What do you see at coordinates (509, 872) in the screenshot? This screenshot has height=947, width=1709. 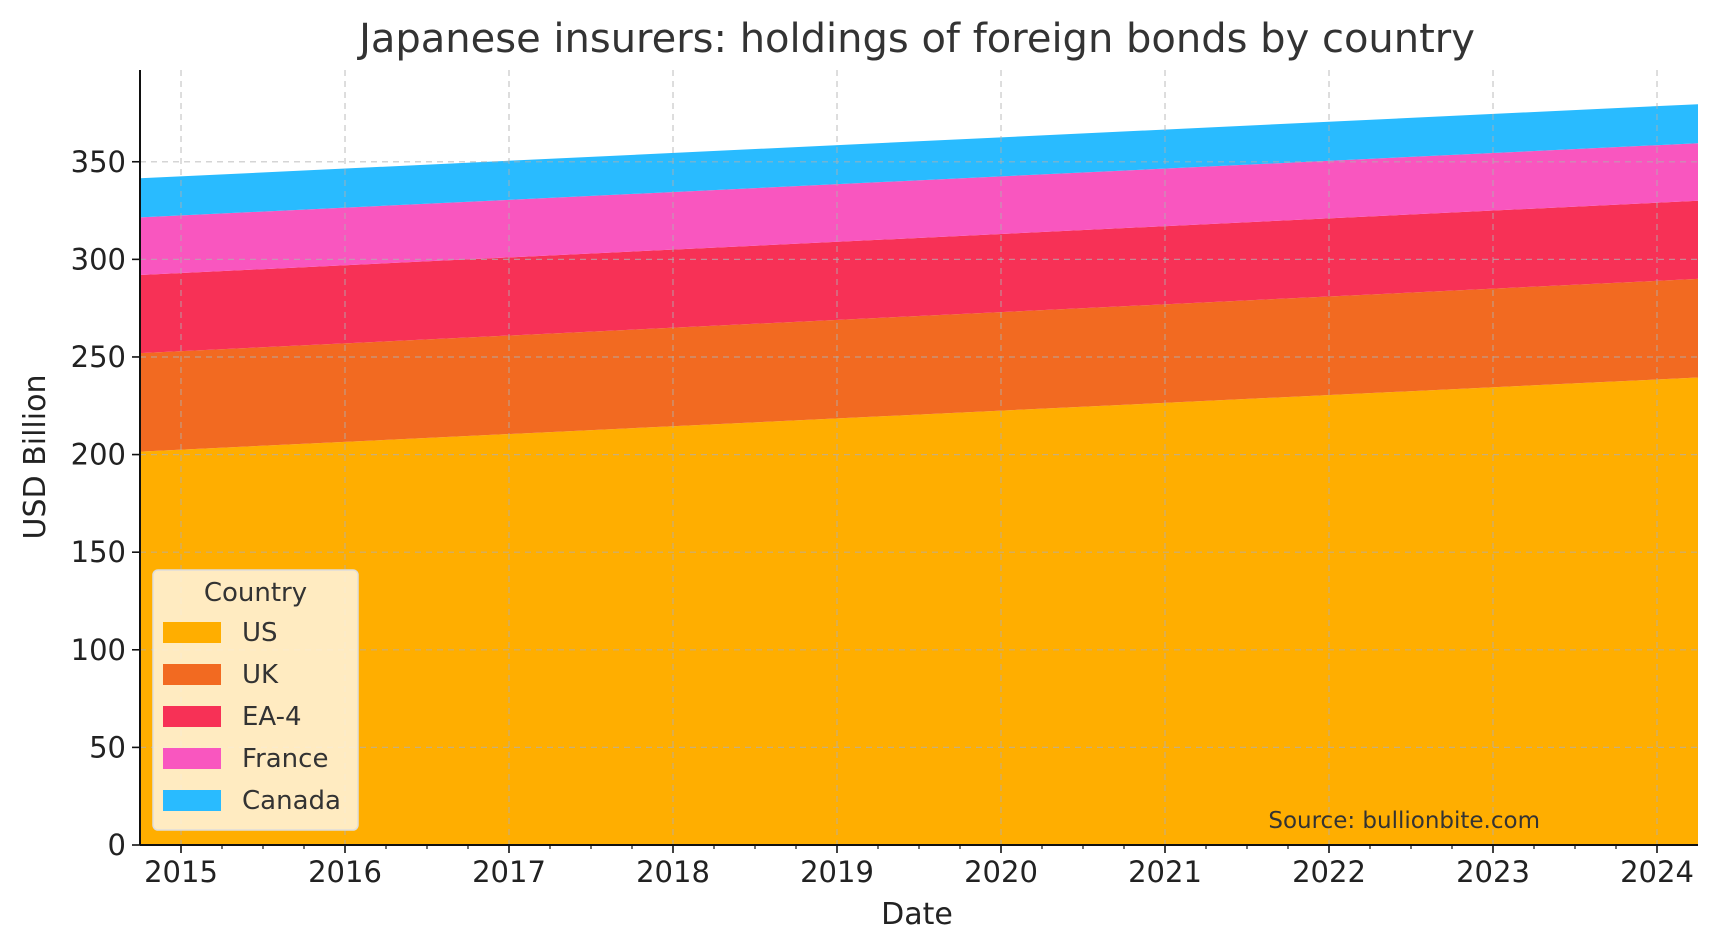 I see `x-tick-label: 2017` at bounding box center [509, 872].